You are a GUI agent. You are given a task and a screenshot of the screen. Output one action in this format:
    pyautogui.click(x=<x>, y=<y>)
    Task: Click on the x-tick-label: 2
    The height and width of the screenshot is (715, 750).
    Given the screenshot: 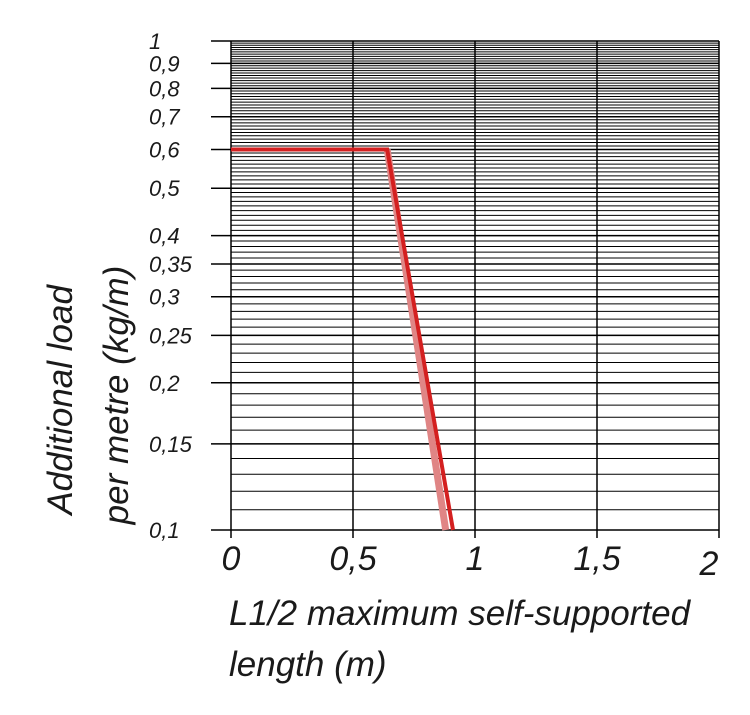 What is the action you would take?
    pyautogui.click(x=709, y=564)
    